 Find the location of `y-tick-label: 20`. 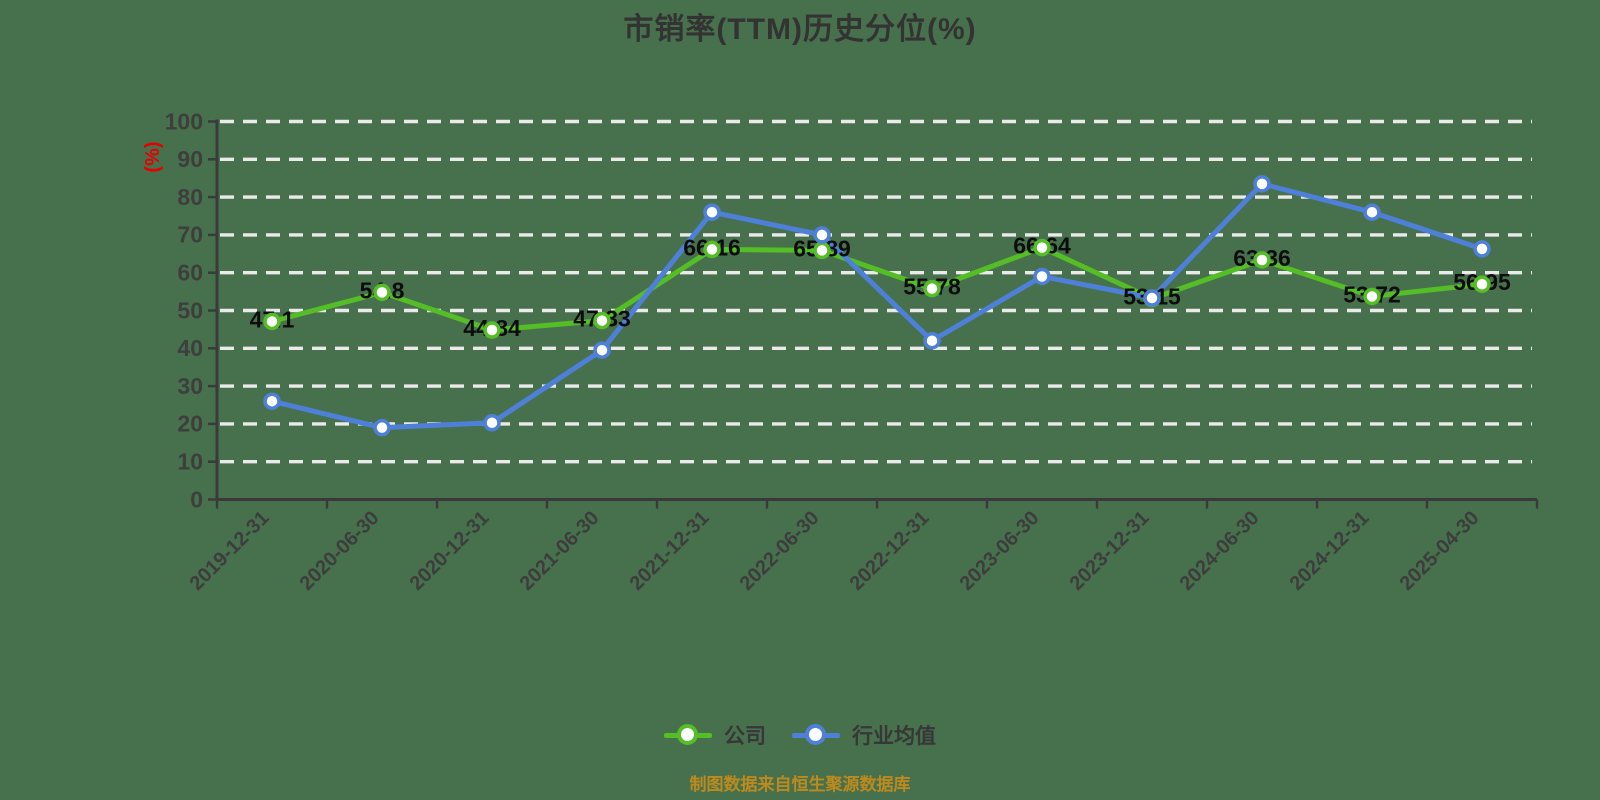

y-tick-label: 20 is located at coordinates (190, 424).